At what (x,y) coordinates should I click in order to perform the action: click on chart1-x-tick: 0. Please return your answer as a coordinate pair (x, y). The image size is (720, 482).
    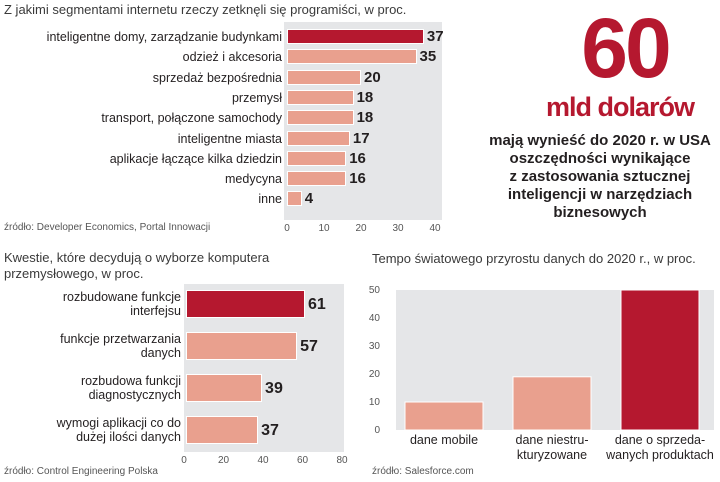
    Looking at the image, I should click on (287, 228).